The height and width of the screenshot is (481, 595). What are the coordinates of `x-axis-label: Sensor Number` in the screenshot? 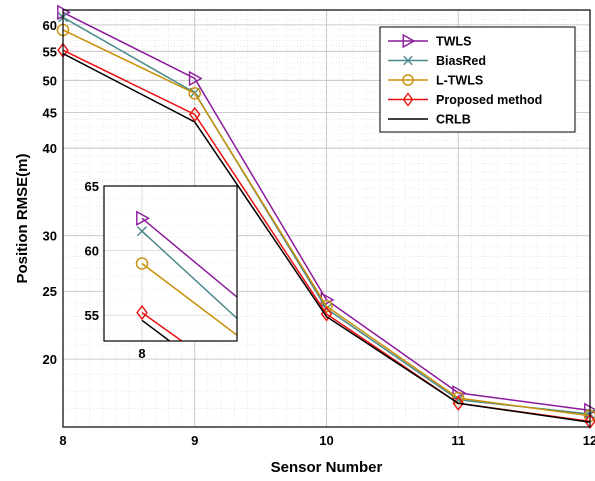 It's located at (327, 467).